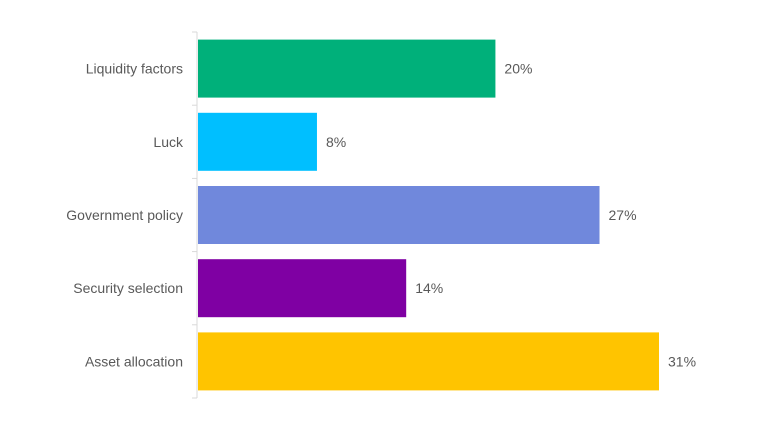 The height and width of the screenshot is (439, 758). I want to click on value-label: 27%, so click(623, 215).